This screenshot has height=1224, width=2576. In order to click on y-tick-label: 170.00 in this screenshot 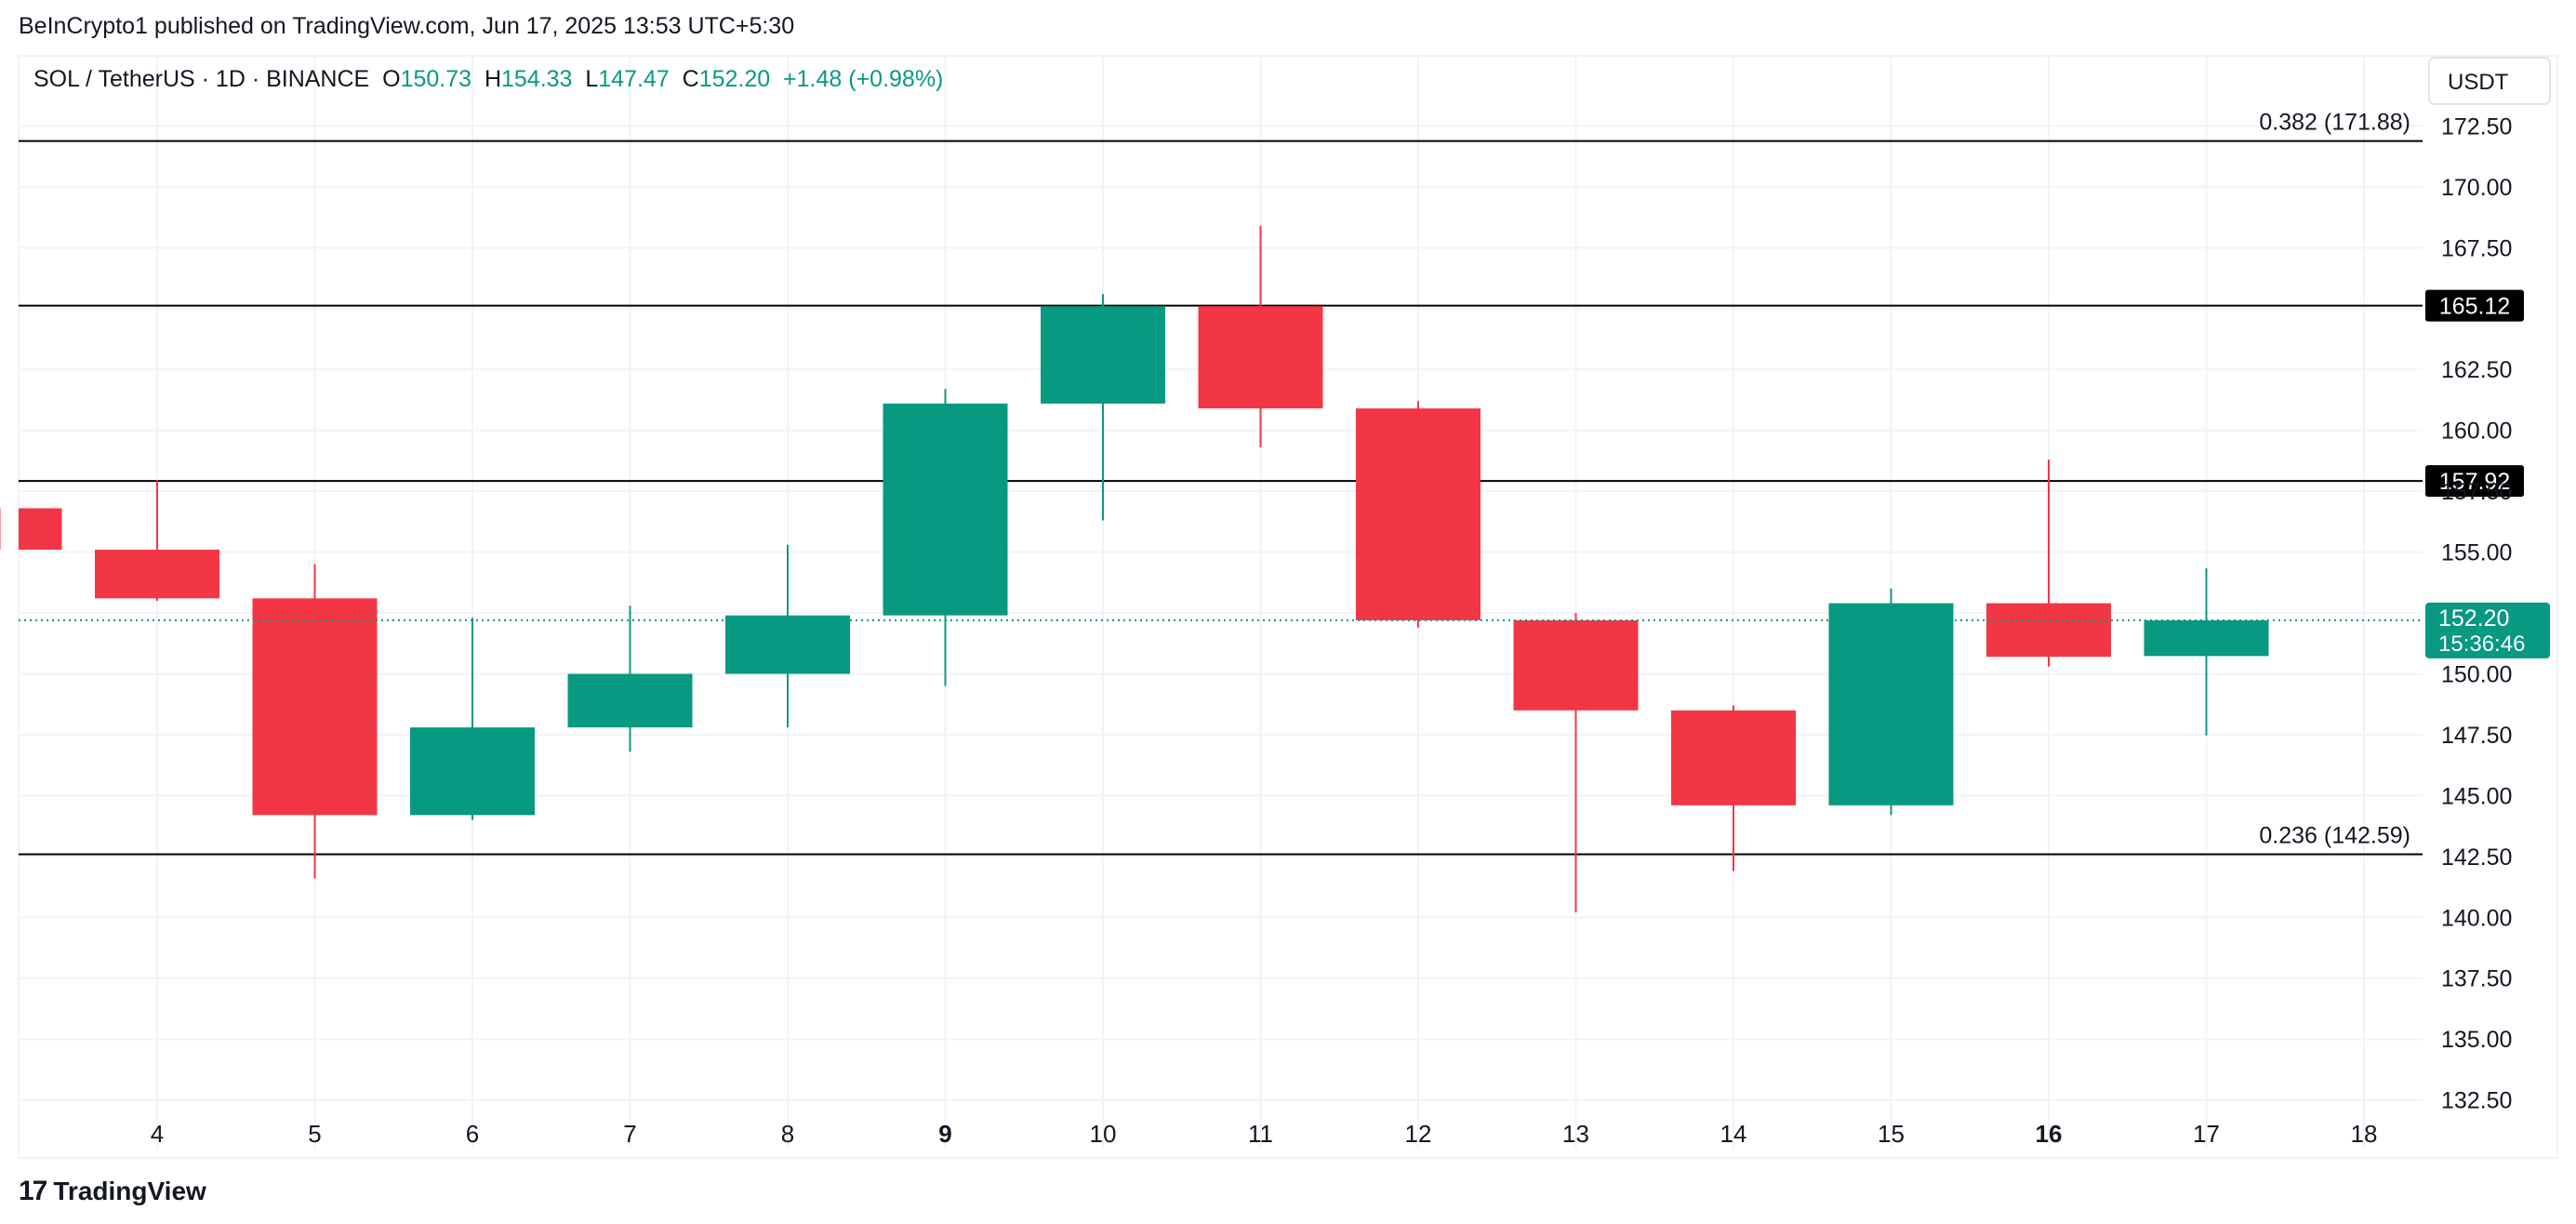, I will do `click(2476, 188)`.